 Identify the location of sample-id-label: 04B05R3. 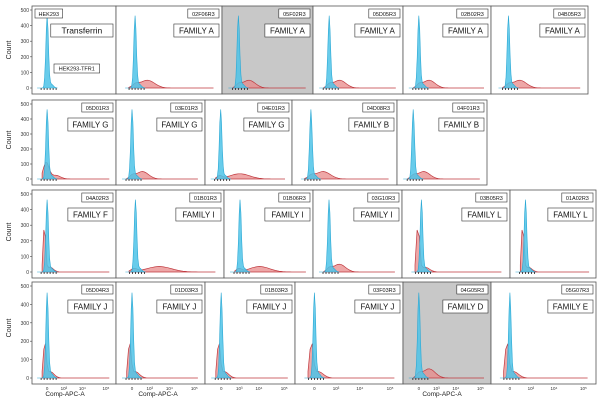
(569, 15).